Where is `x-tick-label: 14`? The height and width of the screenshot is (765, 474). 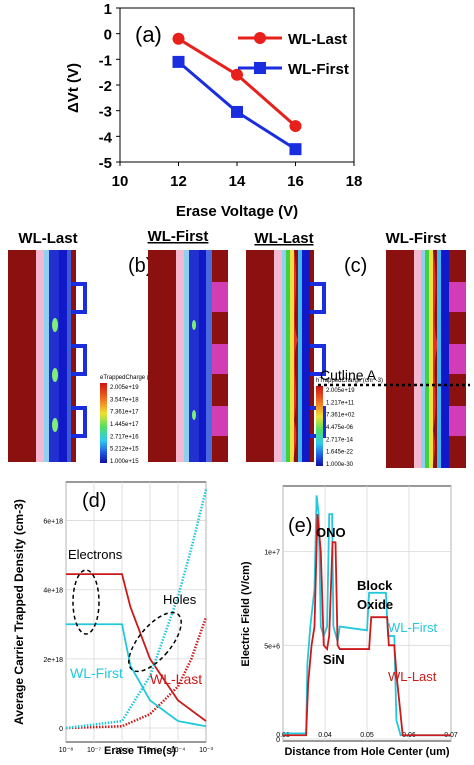
x-tick-label: 14 is located at coordinates (237, 181).